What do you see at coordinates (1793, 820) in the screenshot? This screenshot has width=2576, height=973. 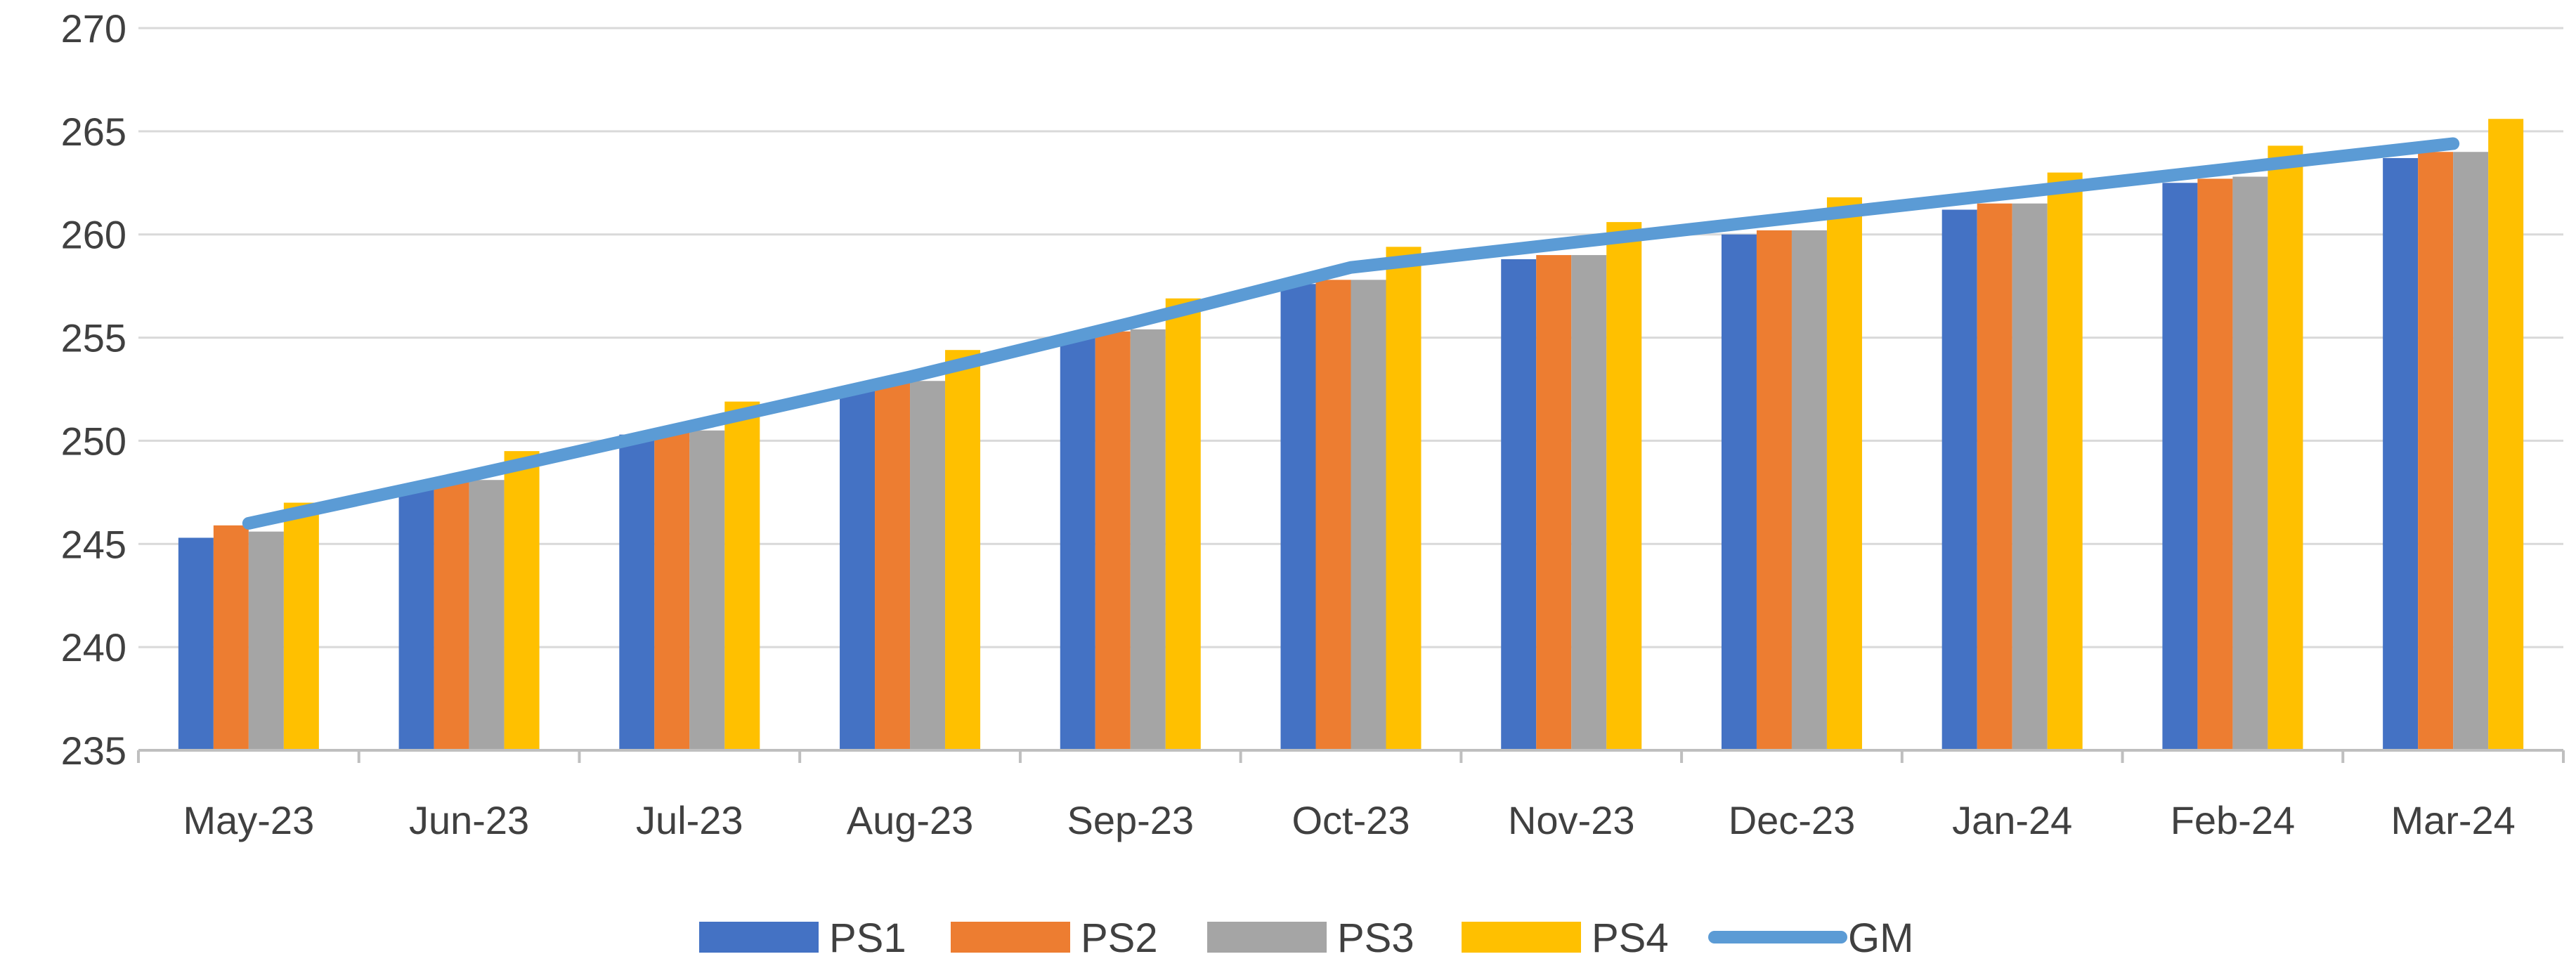 I see `x-tick-label: Dec-23` at bounding box center [1793, 820].